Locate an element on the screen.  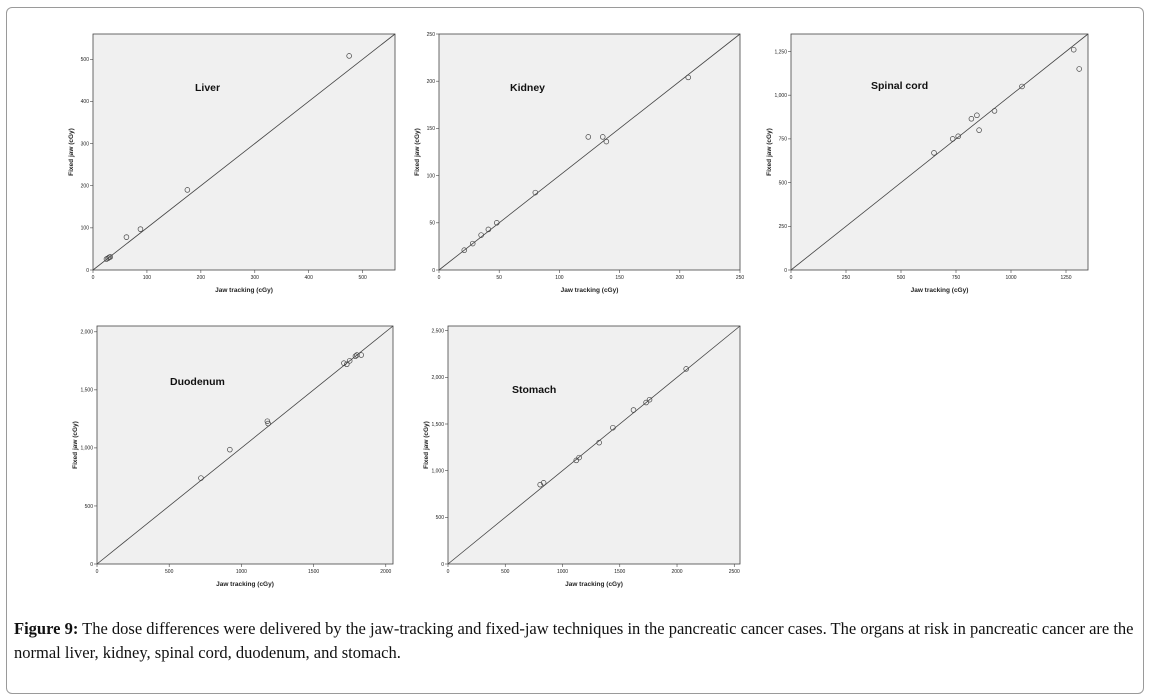
chart-title: Kidney is located at coordinates (527, 88).